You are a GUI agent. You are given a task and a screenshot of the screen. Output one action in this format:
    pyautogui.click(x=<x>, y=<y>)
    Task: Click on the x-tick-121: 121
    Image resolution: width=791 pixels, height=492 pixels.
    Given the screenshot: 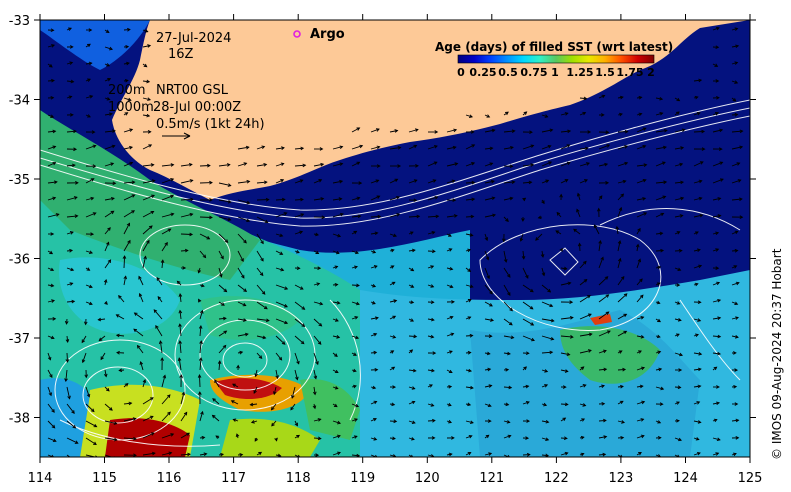 What is the action you would take?
    pyautogui.click(x=491, y=478)
    